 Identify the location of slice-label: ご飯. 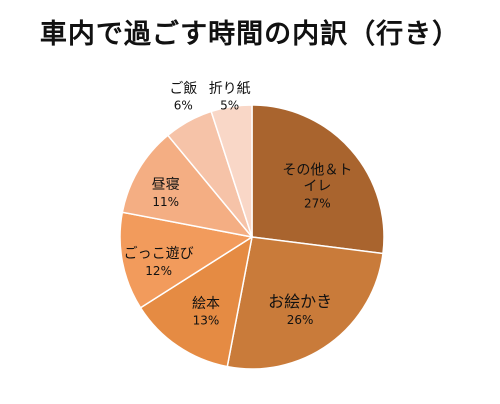
(183, 88).